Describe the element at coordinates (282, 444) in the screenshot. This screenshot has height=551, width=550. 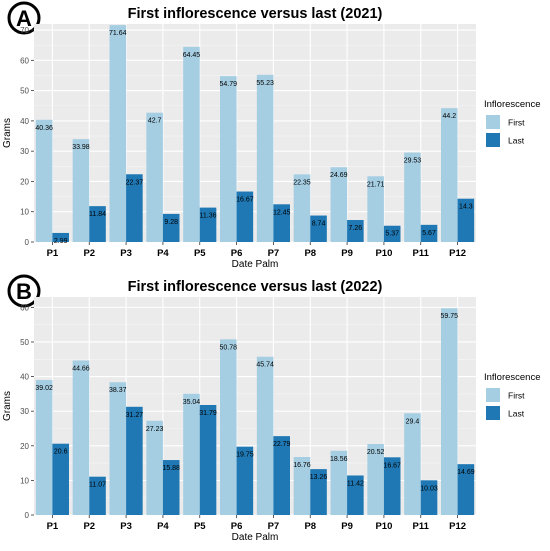
I see `data-label-last-p7: 22.79` at that location.